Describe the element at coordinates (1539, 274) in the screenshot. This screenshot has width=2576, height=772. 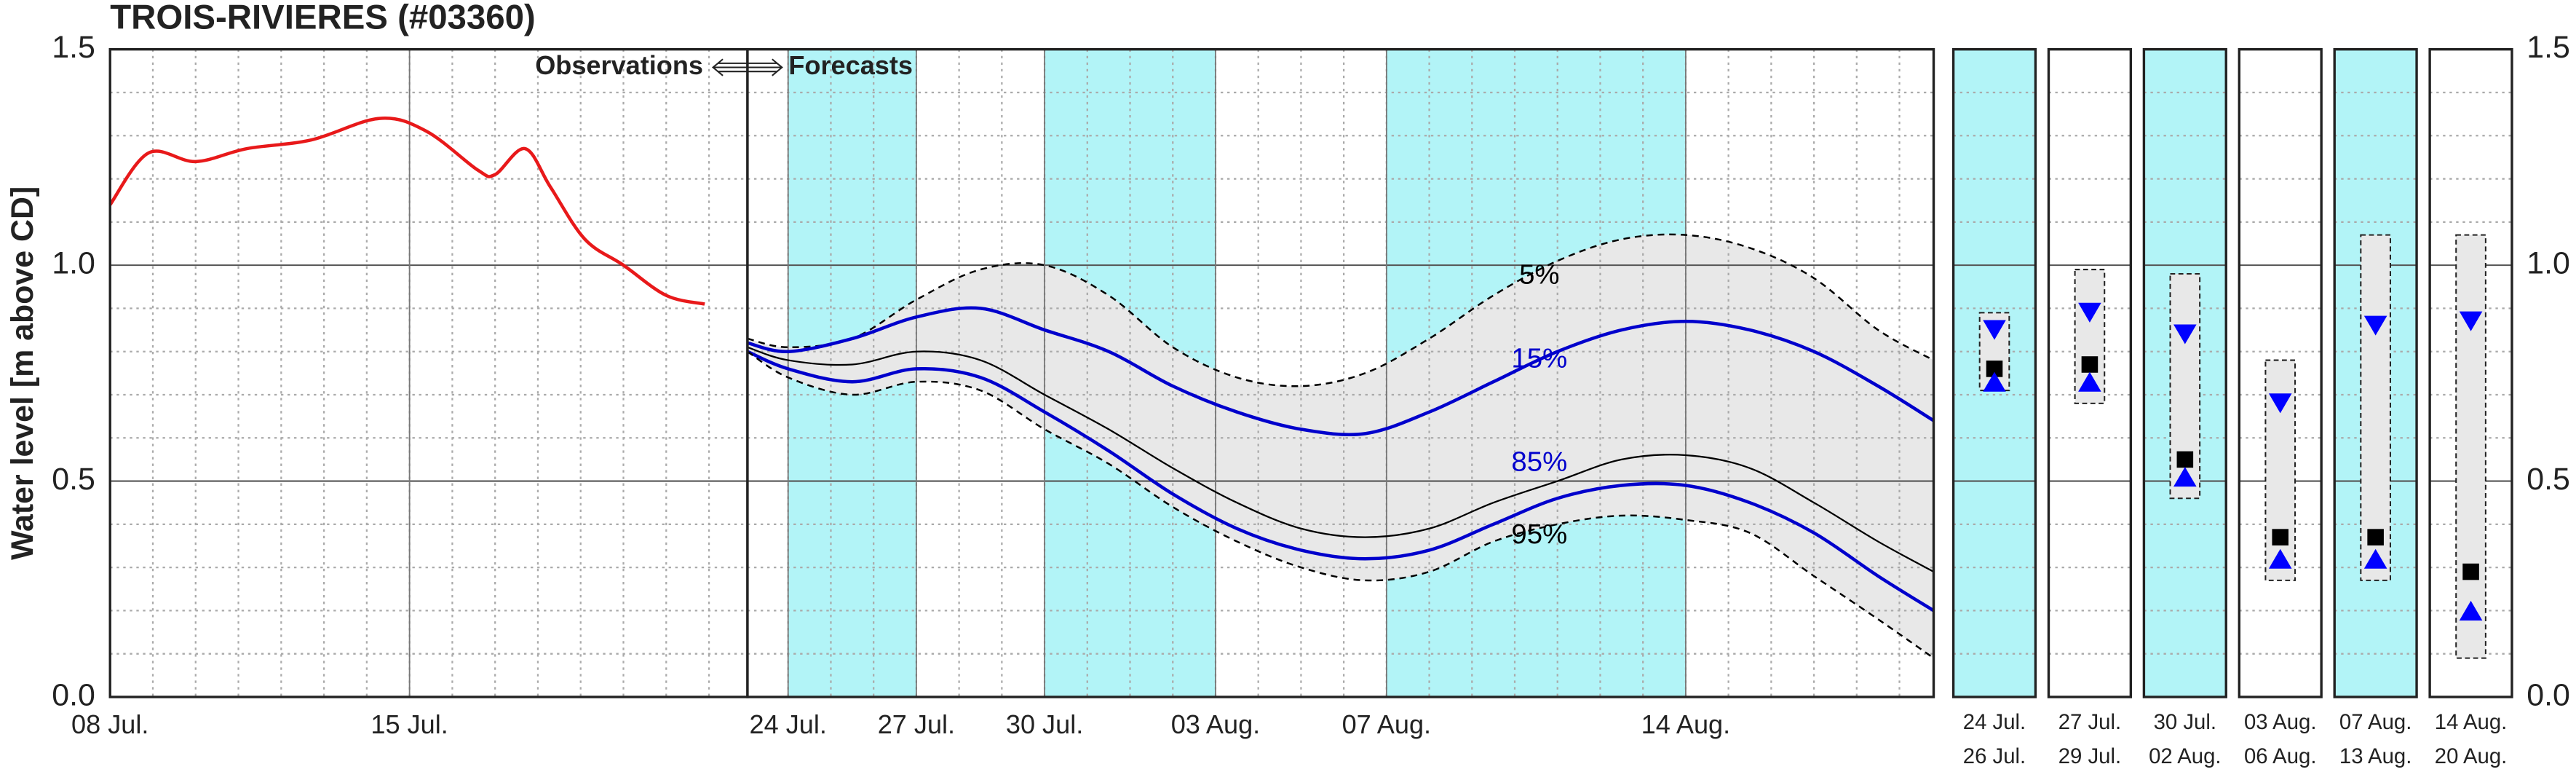
I see `series-label: 5%` at that location.